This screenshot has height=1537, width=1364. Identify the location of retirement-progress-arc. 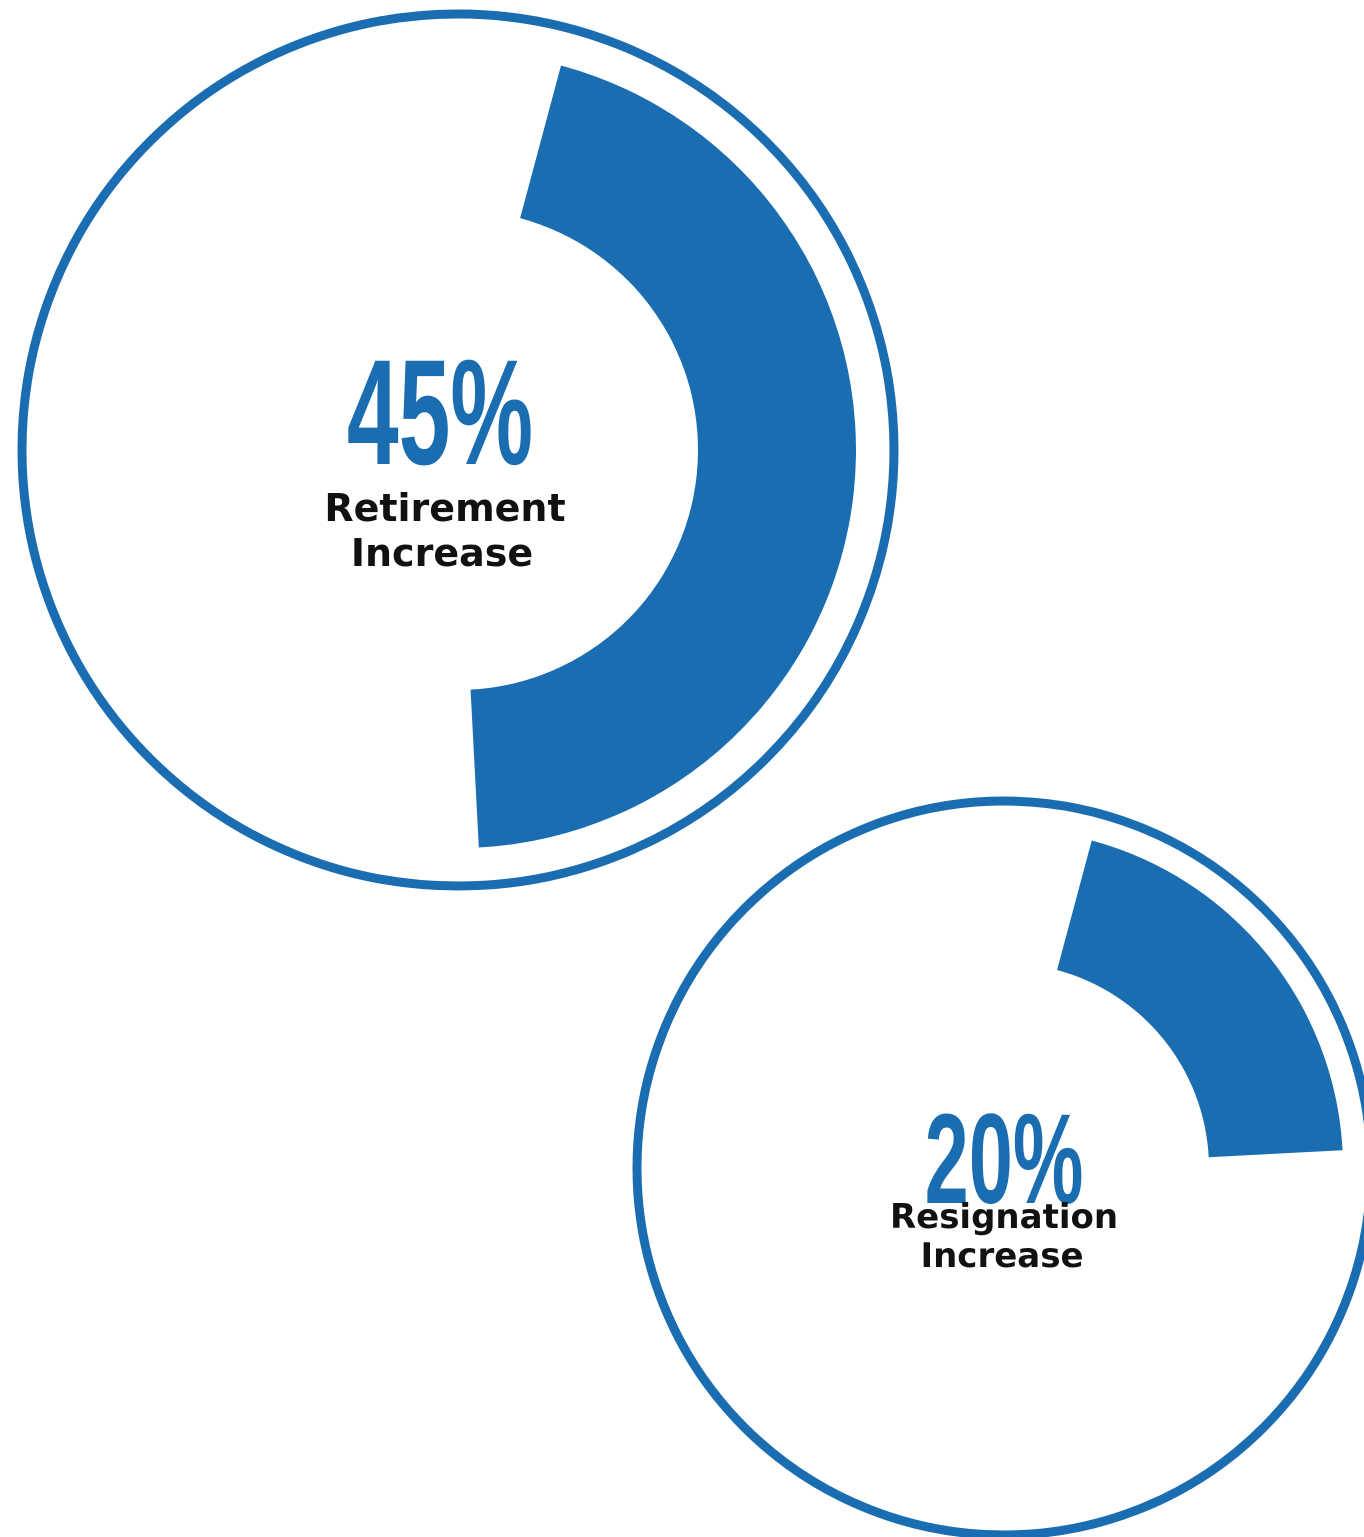
(663, 456).